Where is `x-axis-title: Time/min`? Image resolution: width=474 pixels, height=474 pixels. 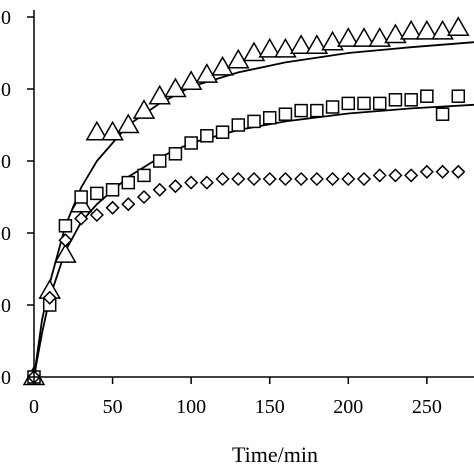
x-axis-title: Time/min is located at coordinates (275, 454).